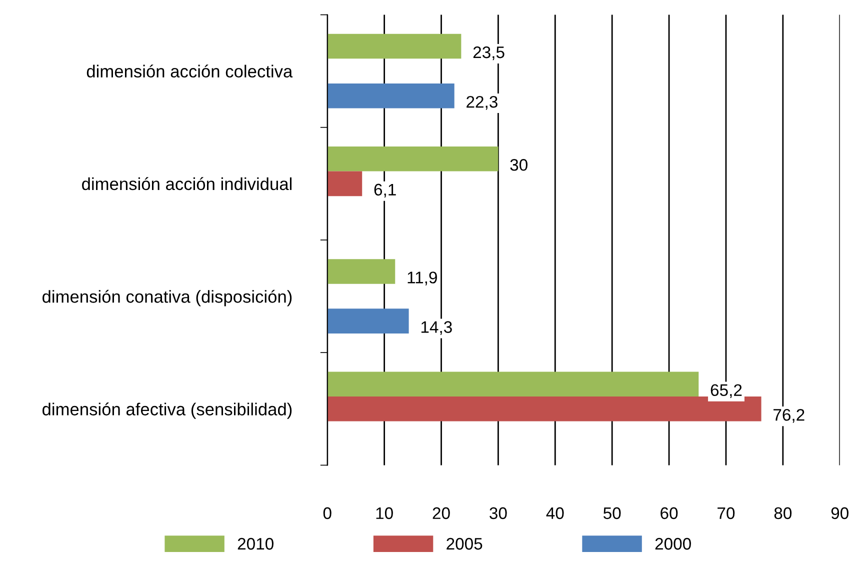  I want to click on data-label: 76,2, so click(789, 415).